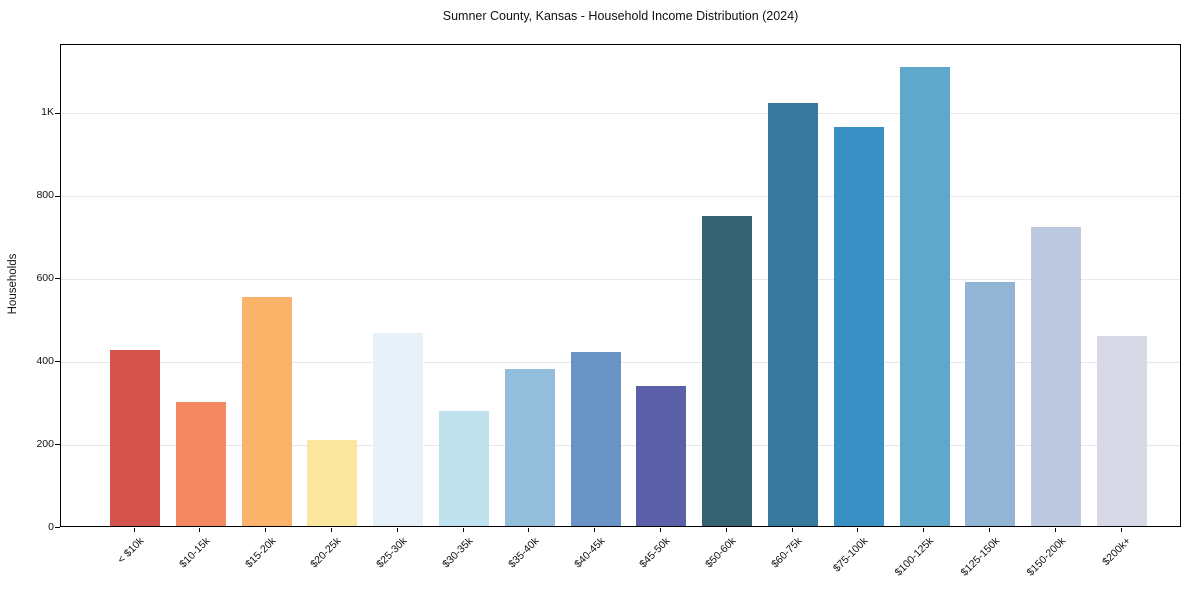 Image resolution: width=1189 pixels, height=590 pixels. Describe the element at coordinates (45, 360) in the screenshot. I see `y-tick-label: 400` at that location.